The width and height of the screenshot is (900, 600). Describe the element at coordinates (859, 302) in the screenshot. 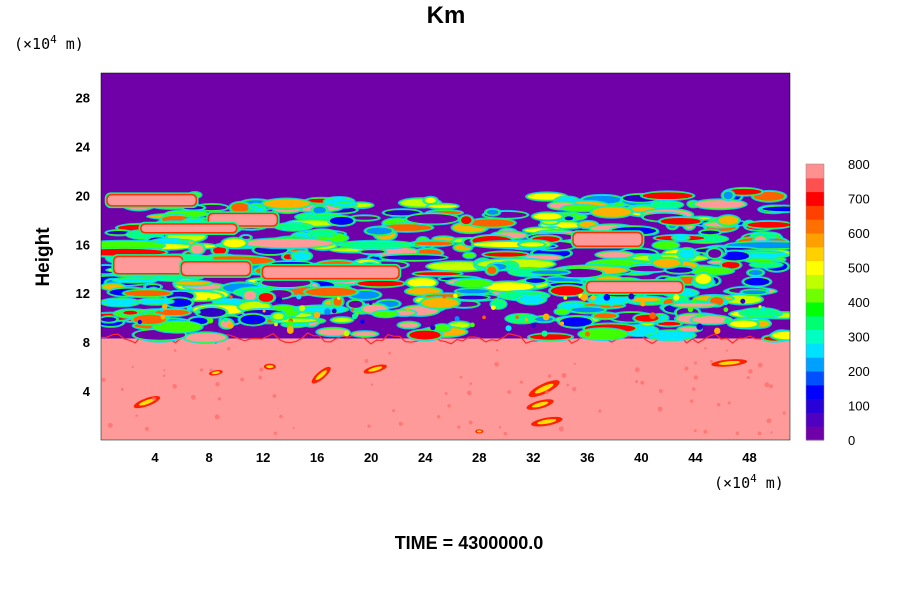

I see `colorbar-ticks: 800 700 600 500 400 300 200 100 0` at that location.